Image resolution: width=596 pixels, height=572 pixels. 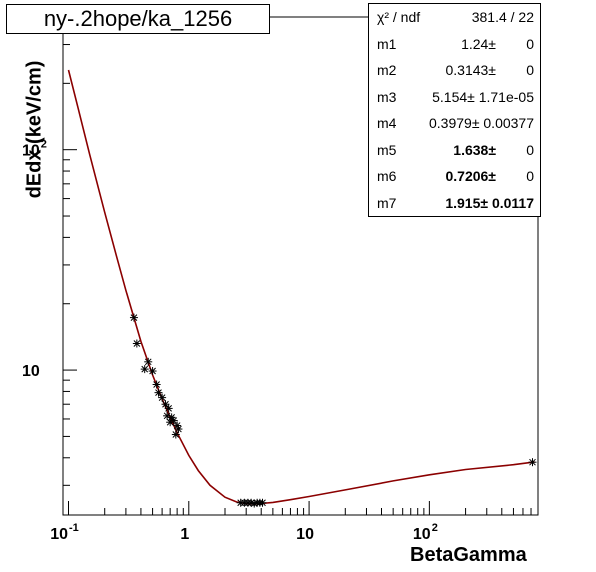 I want to click on stats-row-m3: m3 5.154± 1.71e-05, so click(x=454, y=97).